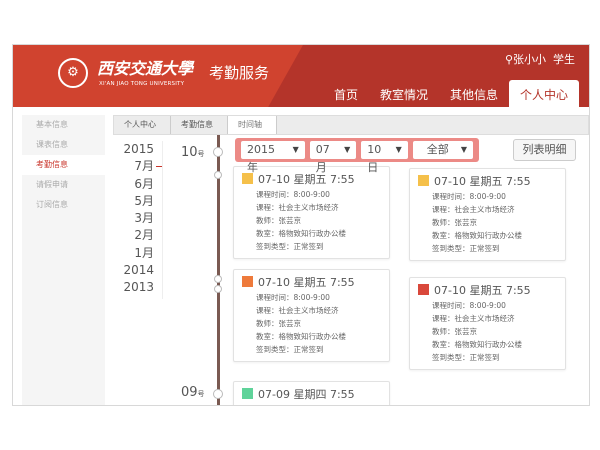 This screenshot has width=600, height=450. I want to click on month-item: 6月, so click(144, 183).